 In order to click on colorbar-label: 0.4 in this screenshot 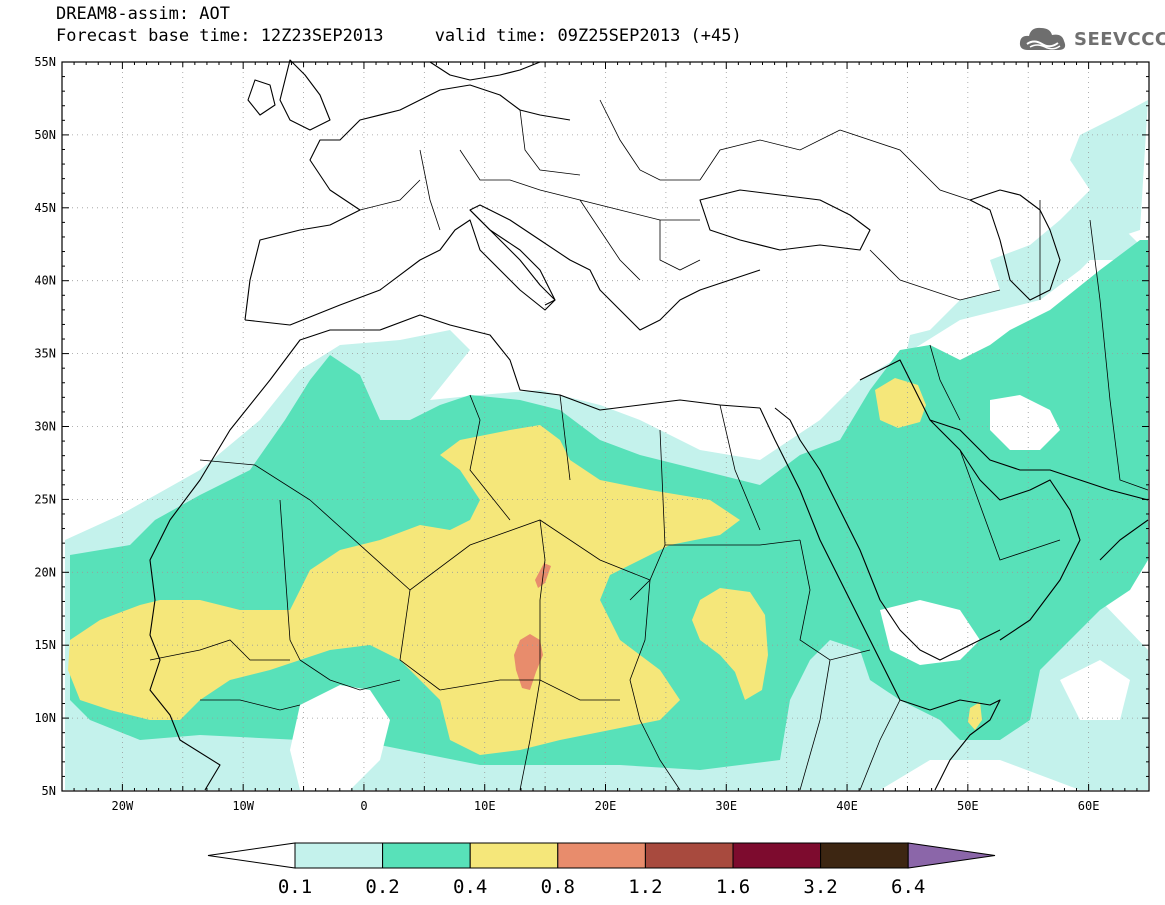, I will do `click(470, 887)`.